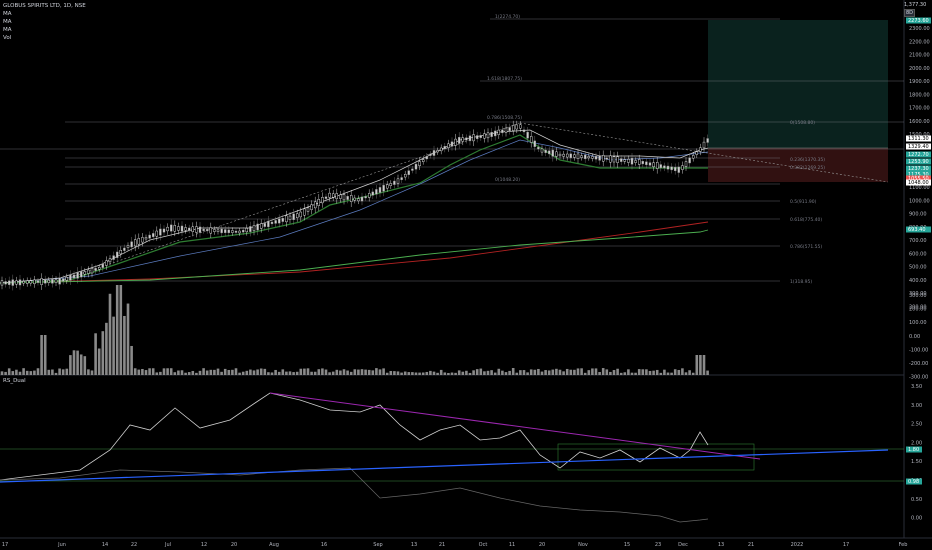 The image size is (932, 550). I want to click on x-tick: 22, so click(134, 545).